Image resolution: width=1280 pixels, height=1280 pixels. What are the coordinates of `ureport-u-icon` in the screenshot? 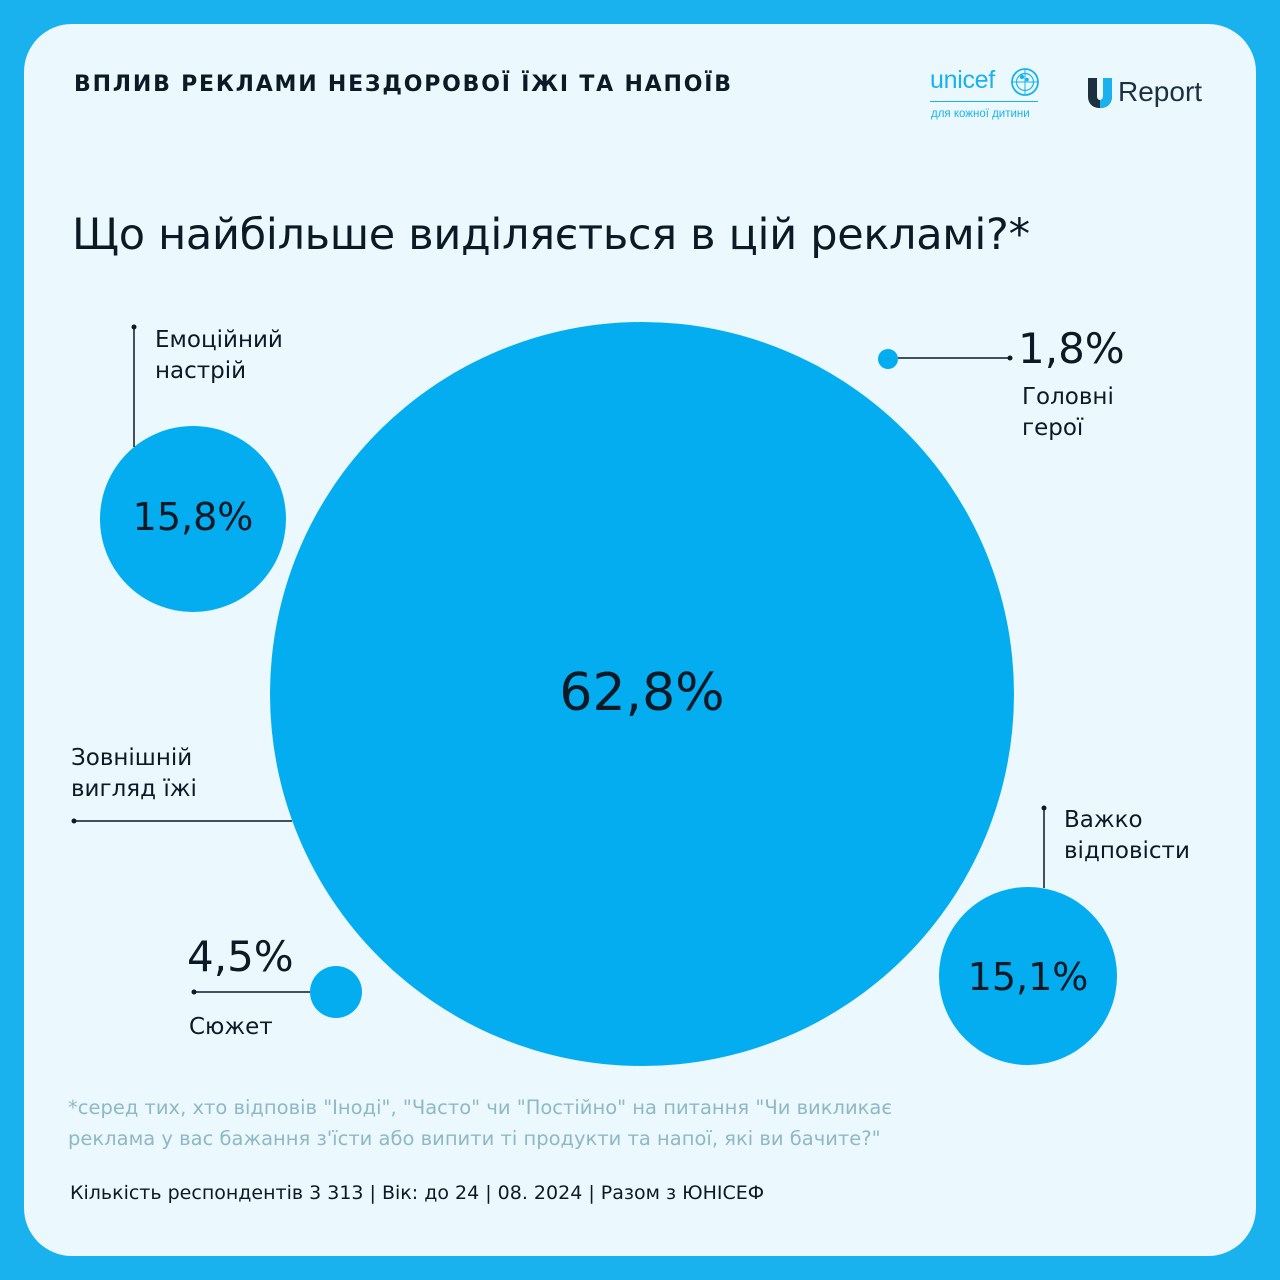 It's located at (1100, 93).